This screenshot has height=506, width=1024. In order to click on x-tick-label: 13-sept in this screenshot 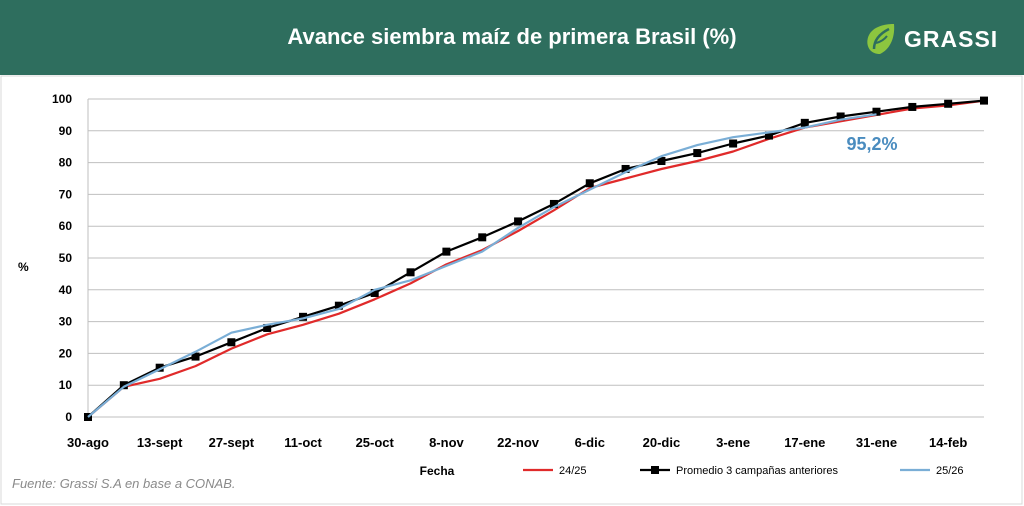, I will do `click(160, 442)`.